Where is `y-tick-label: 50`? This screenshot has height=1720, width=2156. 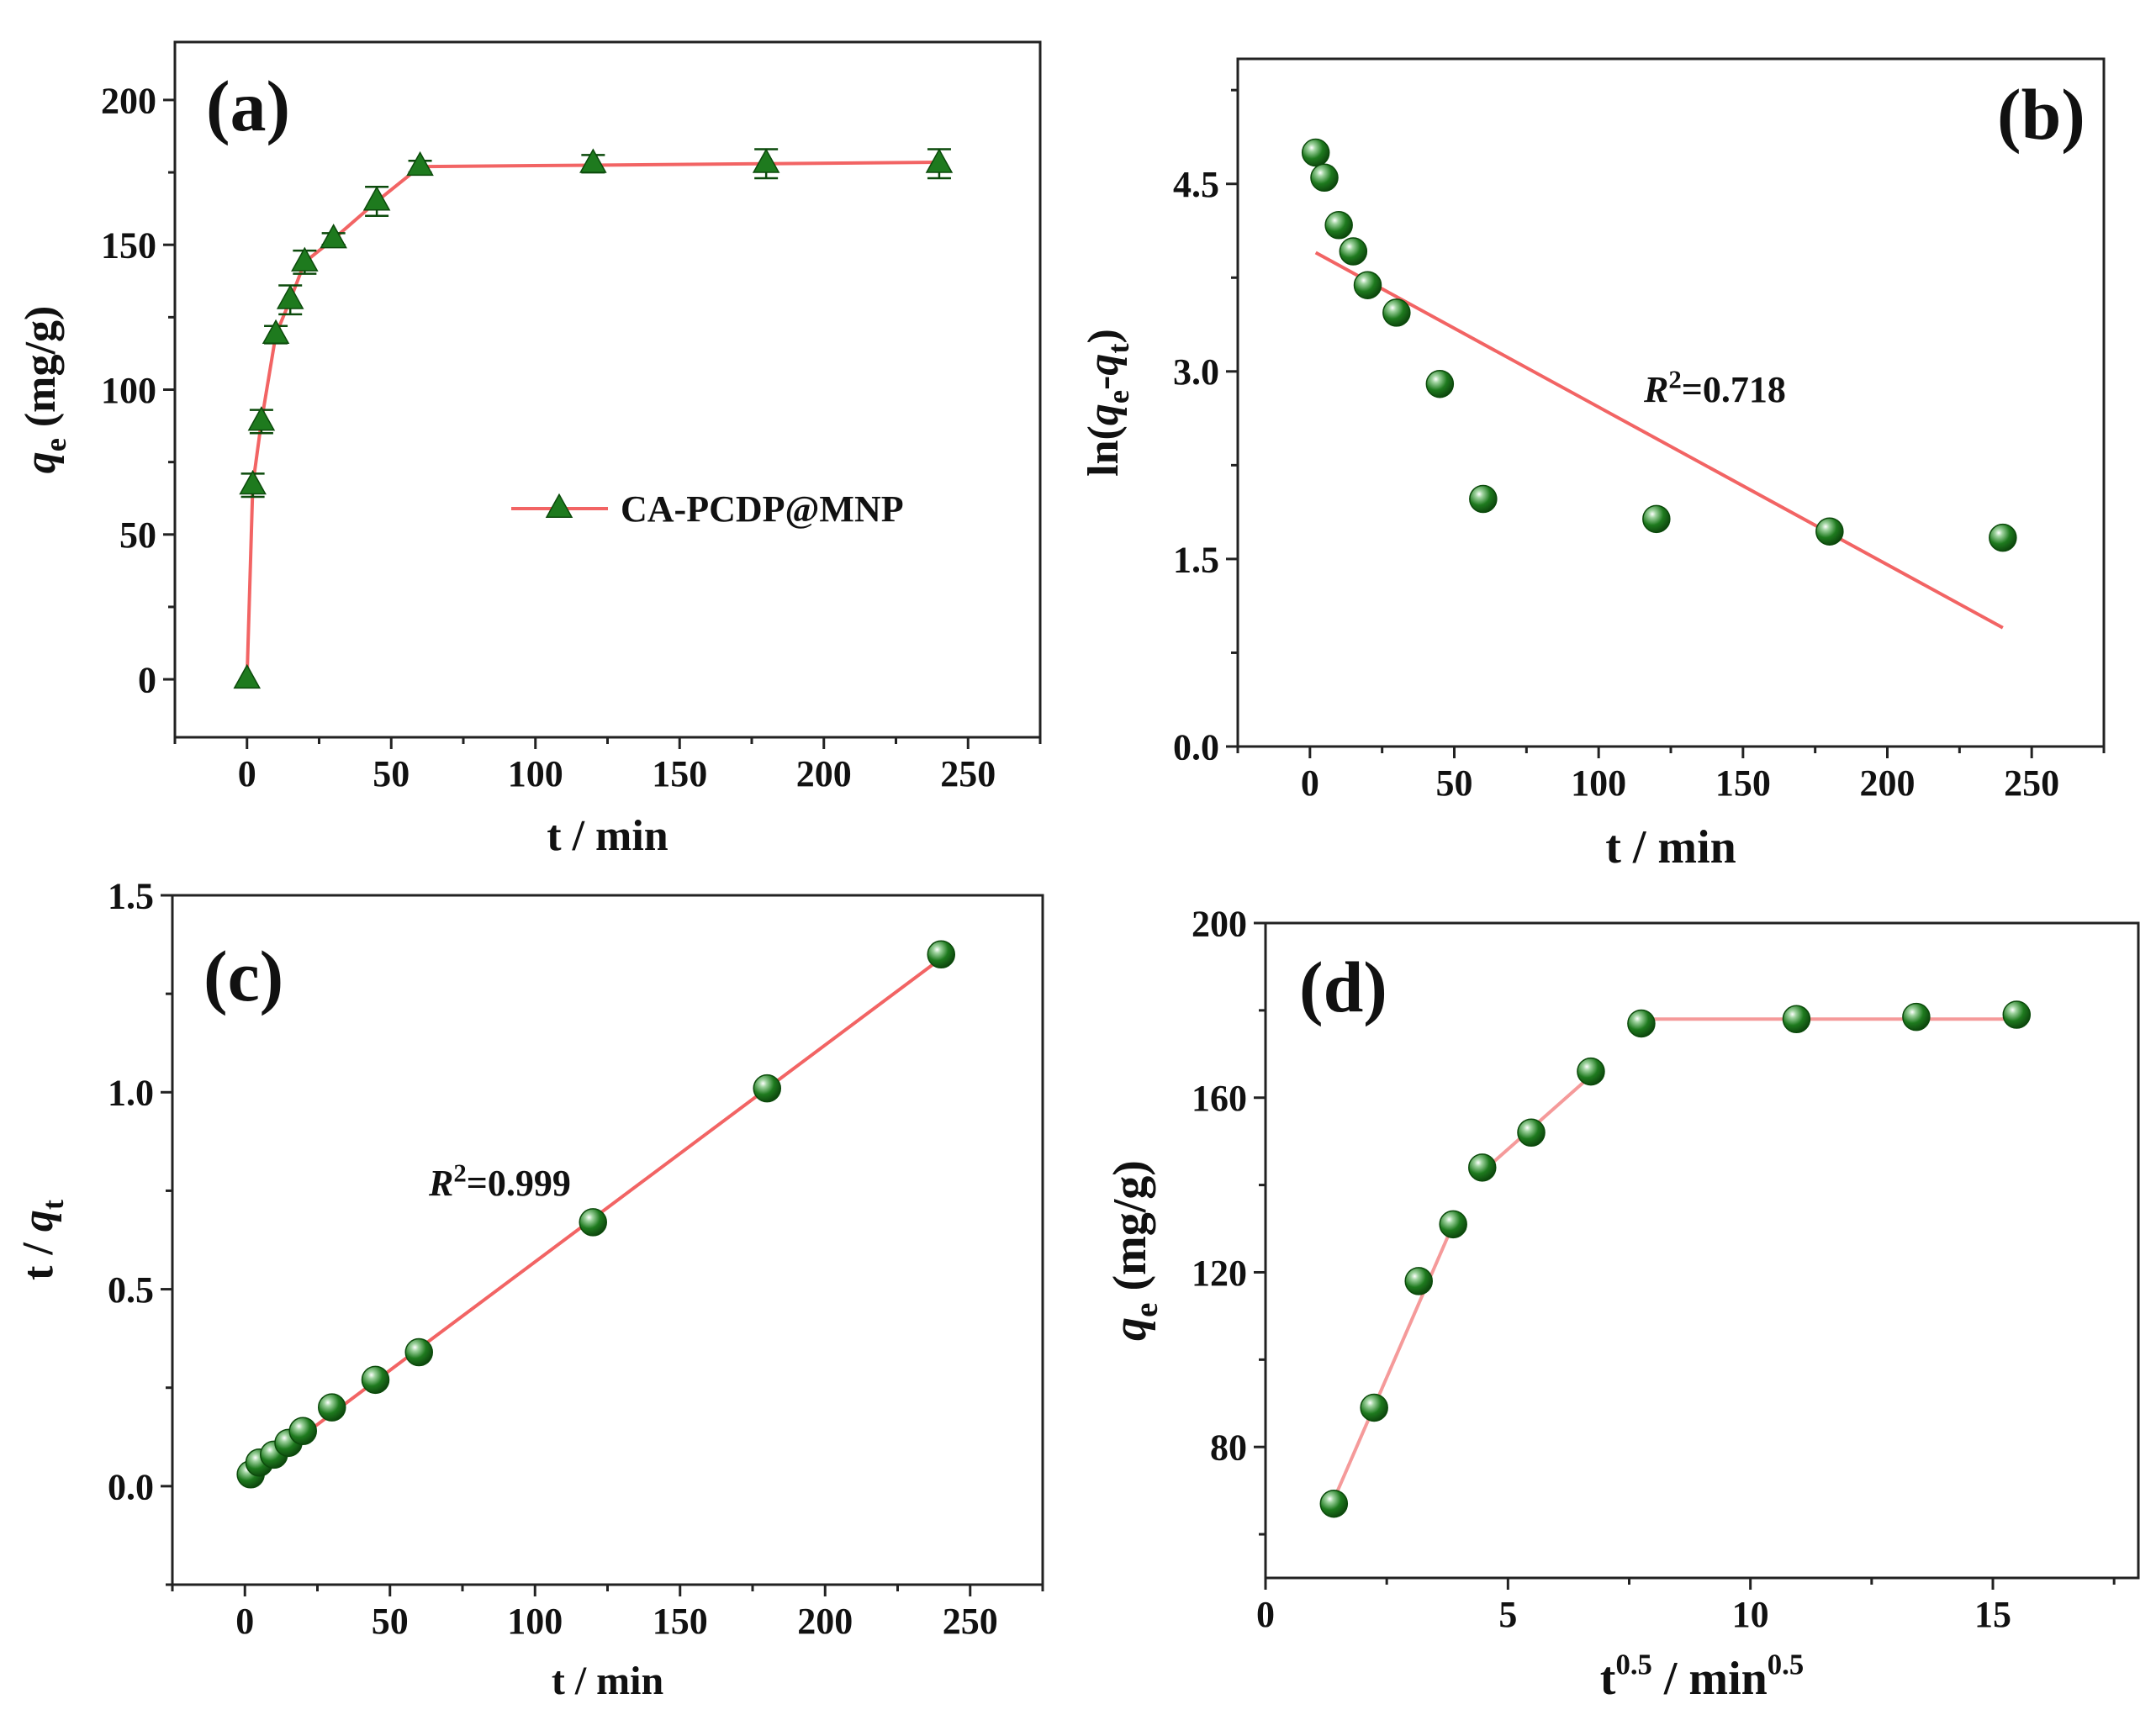 y-tick-label: 50 is located at coordinates (137, 535).